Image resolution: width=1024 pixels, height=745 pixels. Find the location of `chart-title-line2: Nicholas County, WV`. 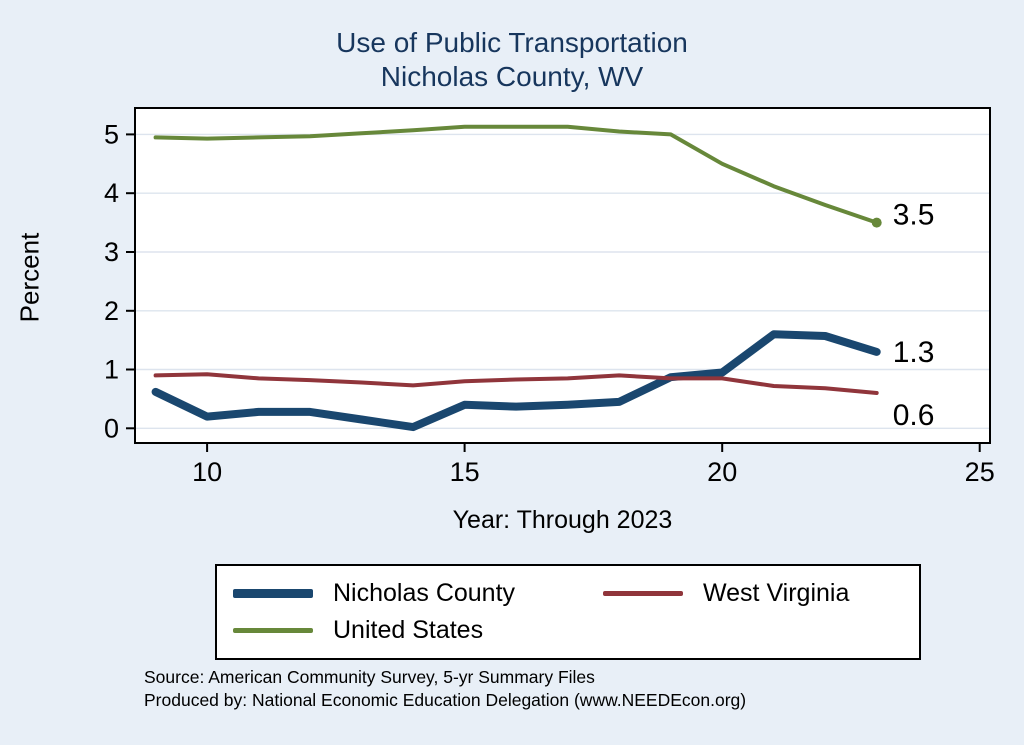

chart-title-line2: Nicholas County, WV is located at coordinates (512, 76).